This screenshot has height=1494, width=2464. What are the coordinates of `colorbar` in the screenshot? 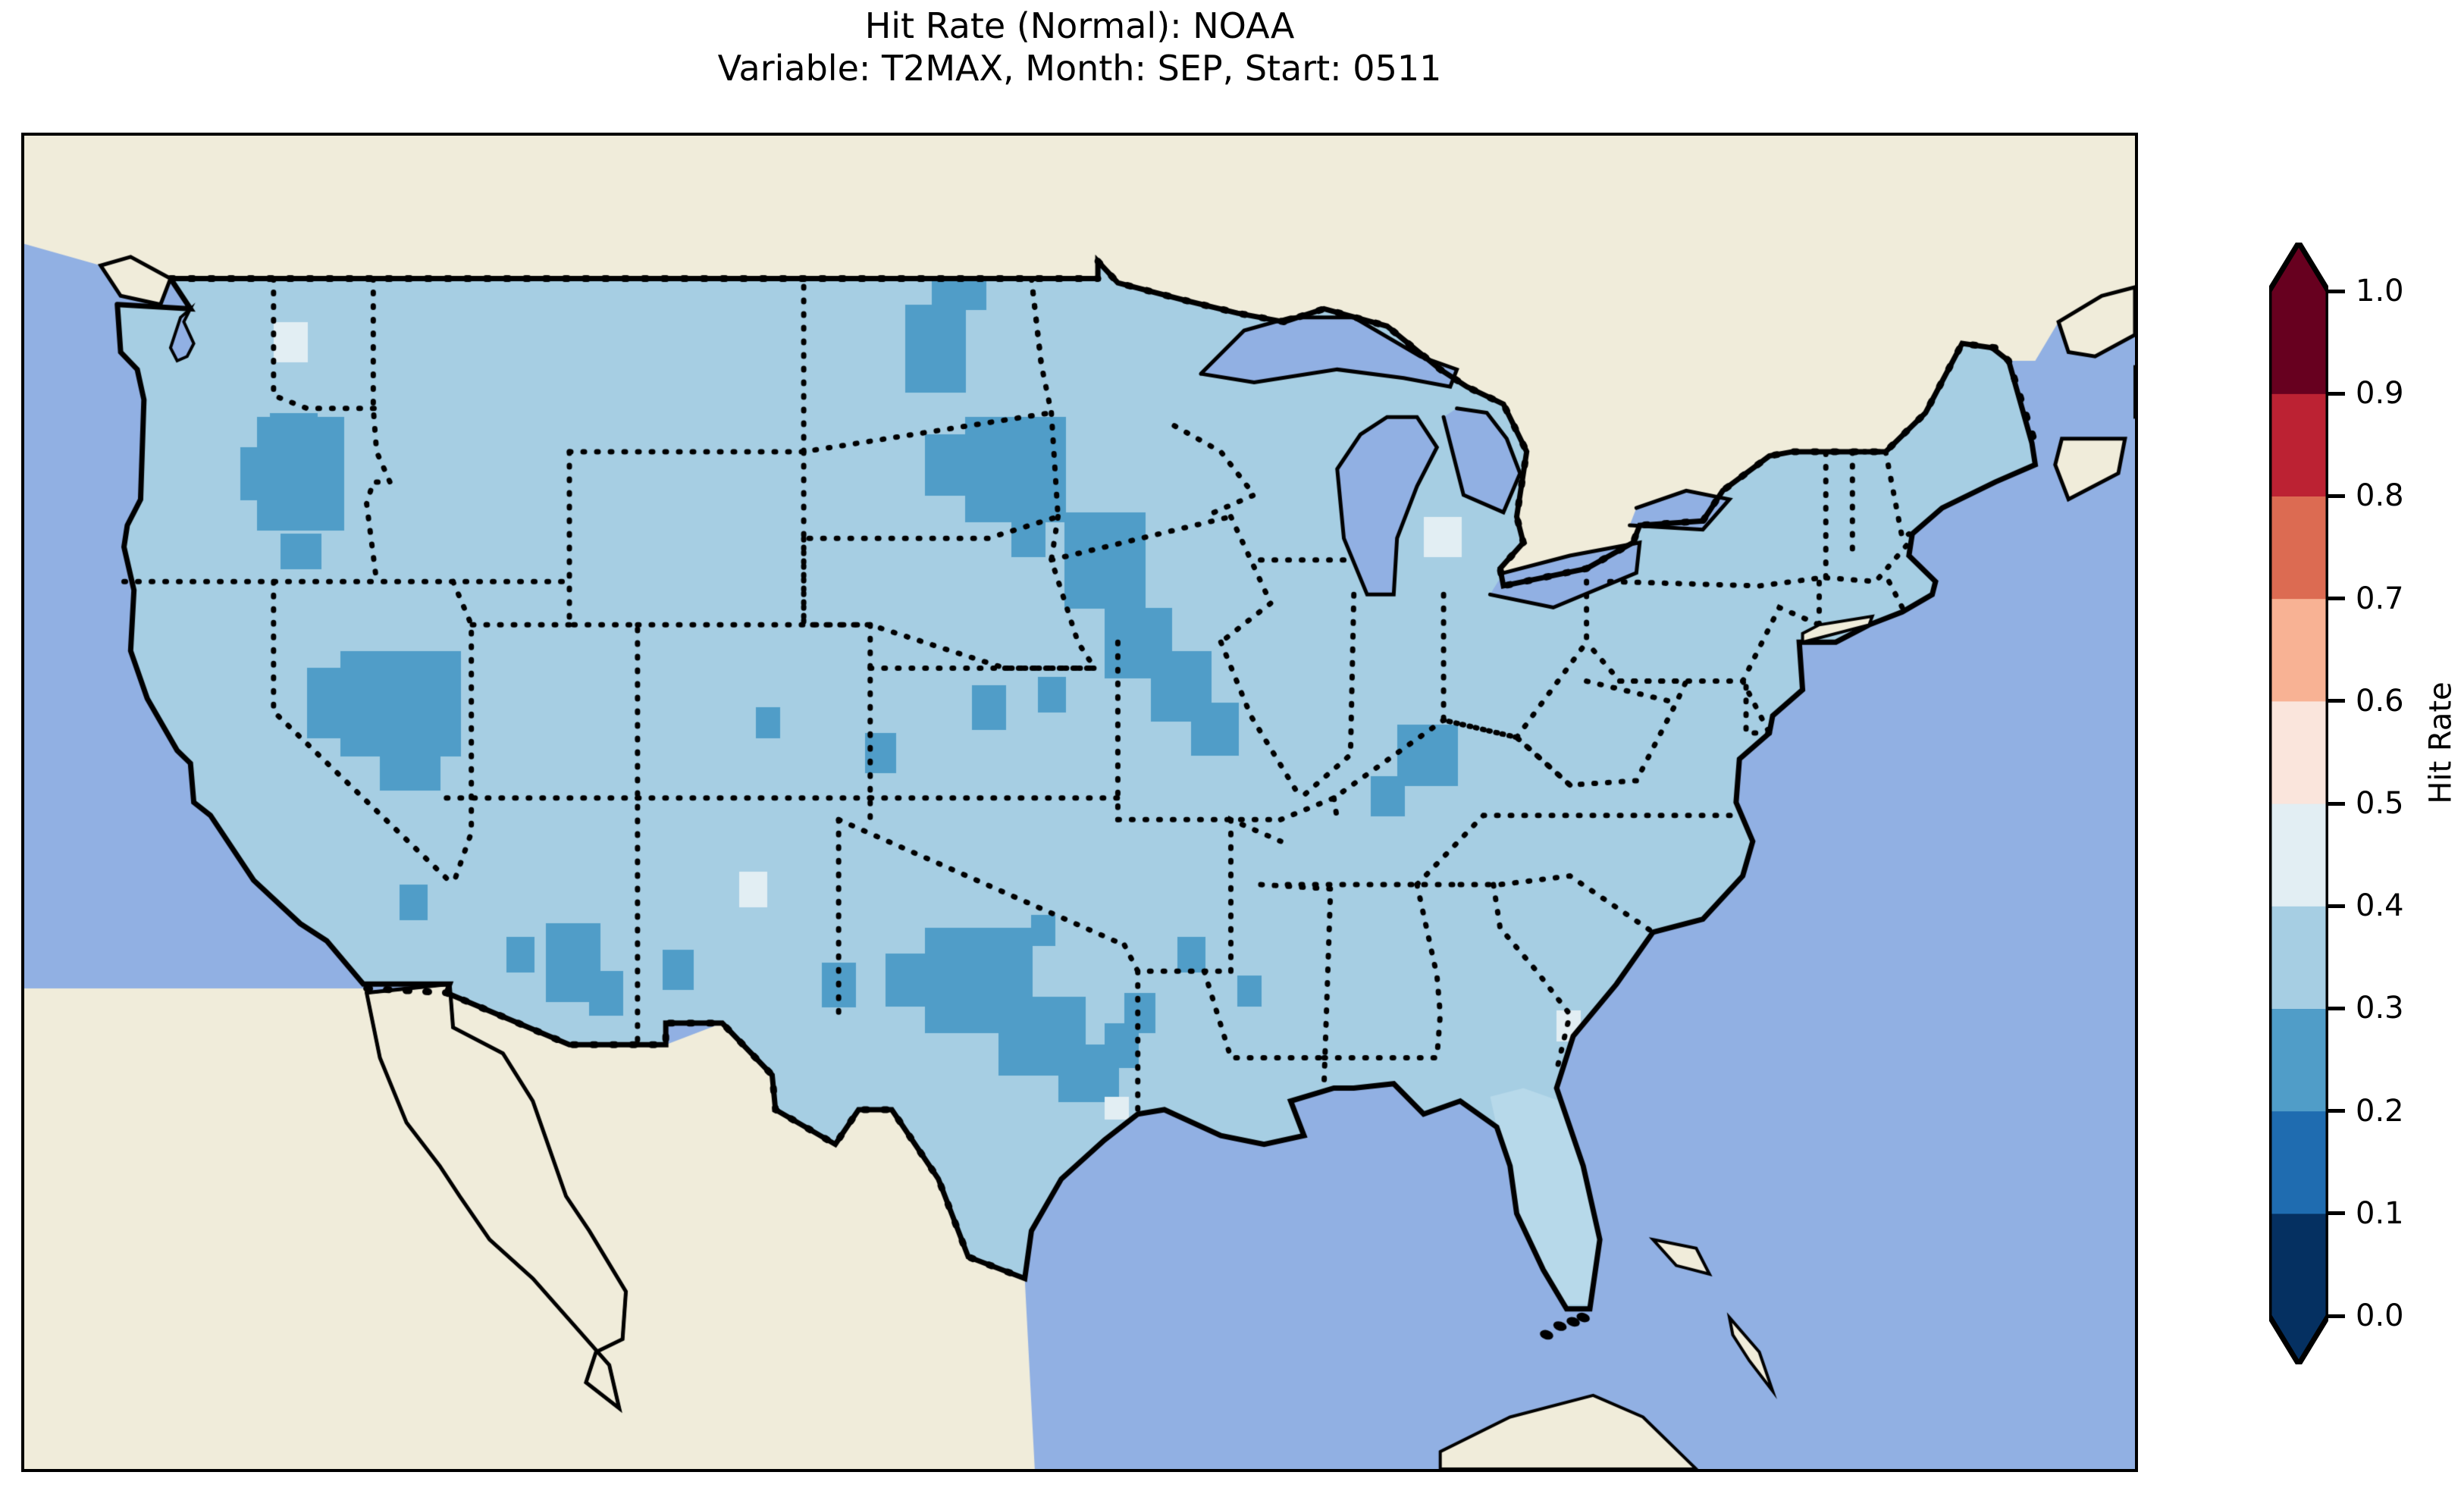 It's located at (2298, 803).